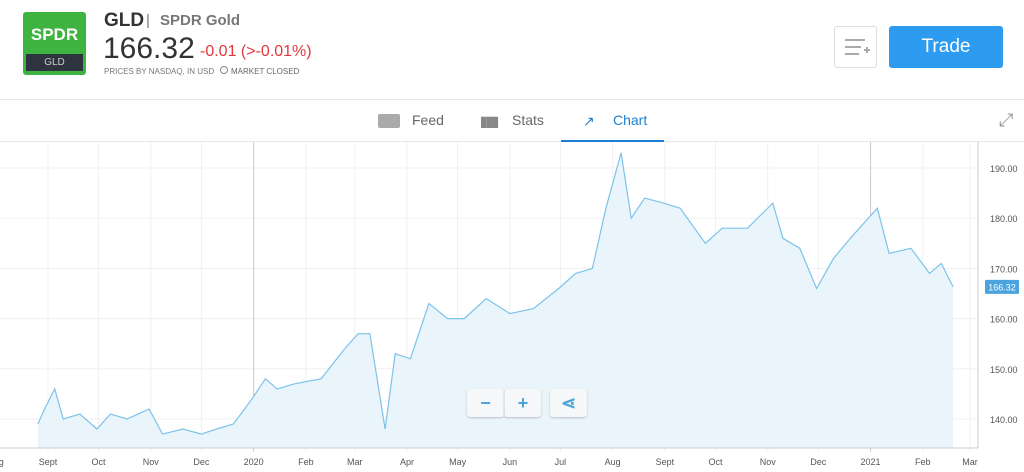  I want to click on expand-icon: ⤢, so click(1006, 120).